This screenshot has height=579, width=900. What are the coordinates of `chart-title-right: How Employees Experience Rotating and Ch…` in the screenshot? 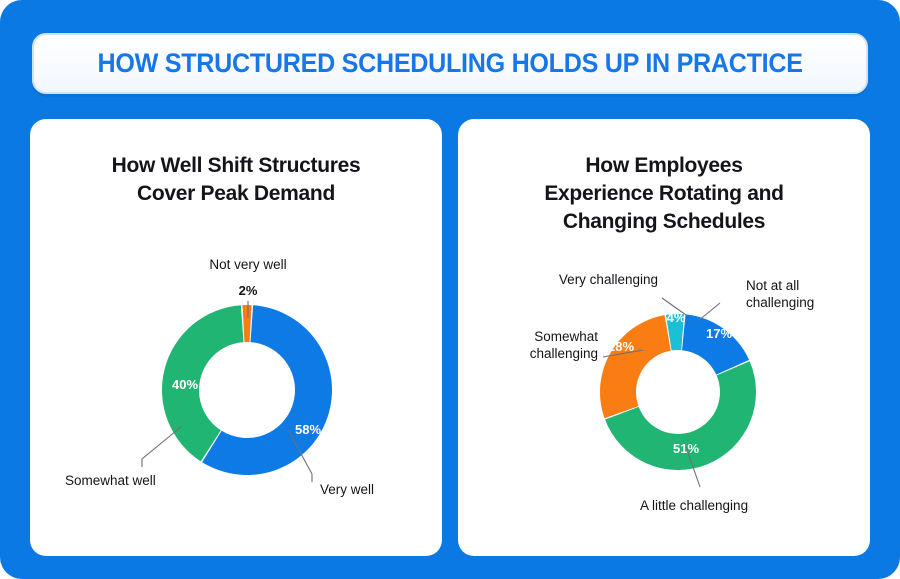 It's located at (664, 194).